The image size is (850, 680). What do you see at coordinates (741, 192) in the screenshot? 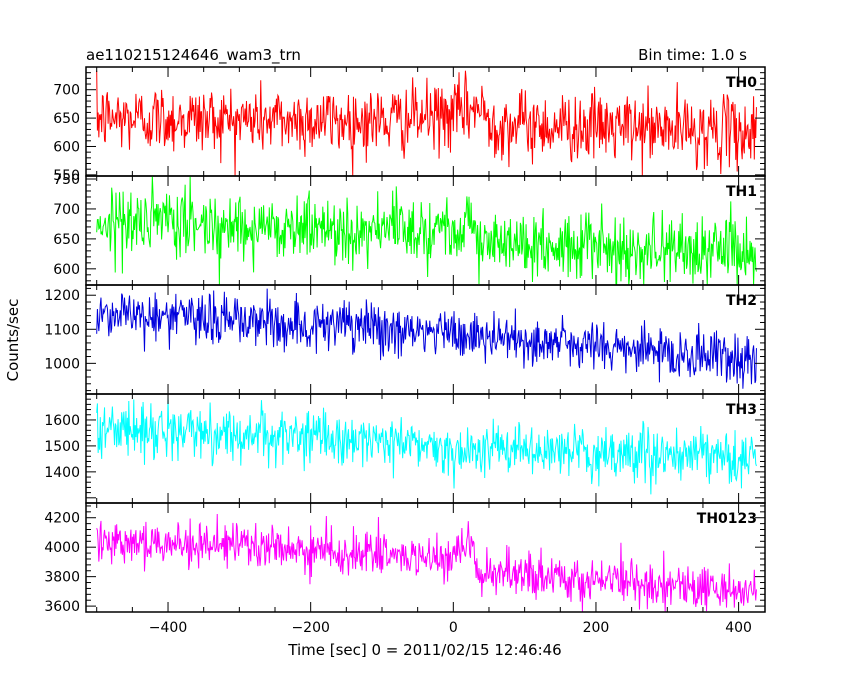
I see `panel-label-th1: TH1` at bounding box center [741, 192].